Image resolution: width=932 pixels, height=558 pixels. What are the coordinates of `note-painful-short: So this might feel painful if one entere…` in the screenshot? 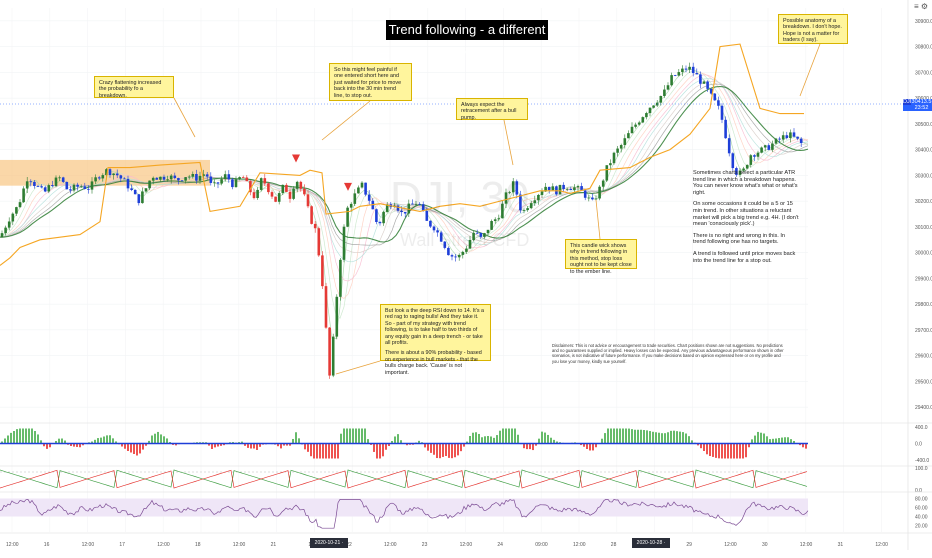 It's located at (370, 82).